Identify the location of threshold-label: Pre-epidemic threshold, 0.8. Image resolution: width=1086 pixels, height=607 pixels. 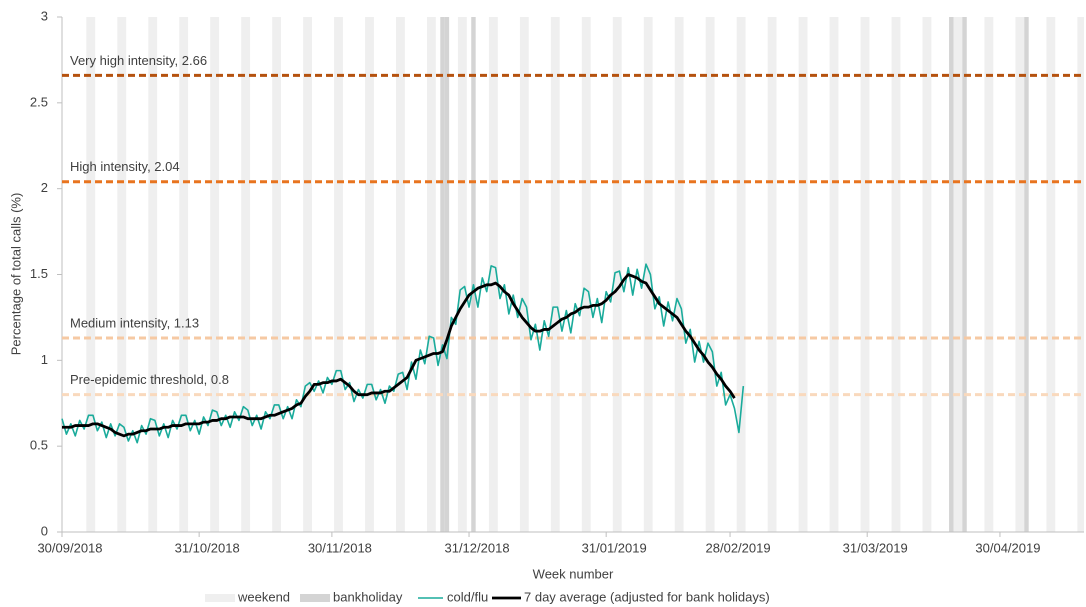
(149, 379).